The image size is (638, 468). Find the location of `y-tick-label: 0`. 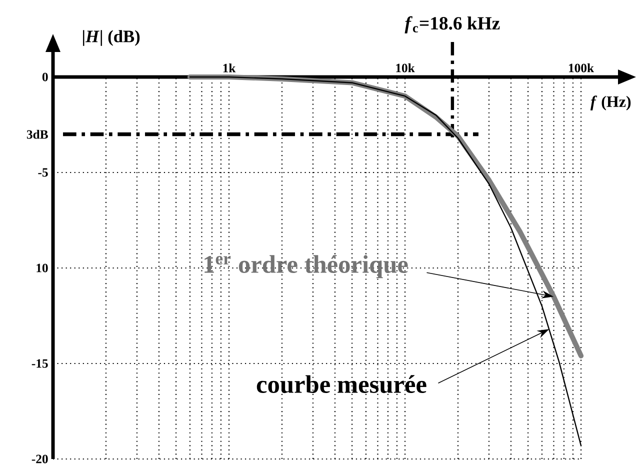

y-tick-label: 0 is located at coordinates (45, 77).